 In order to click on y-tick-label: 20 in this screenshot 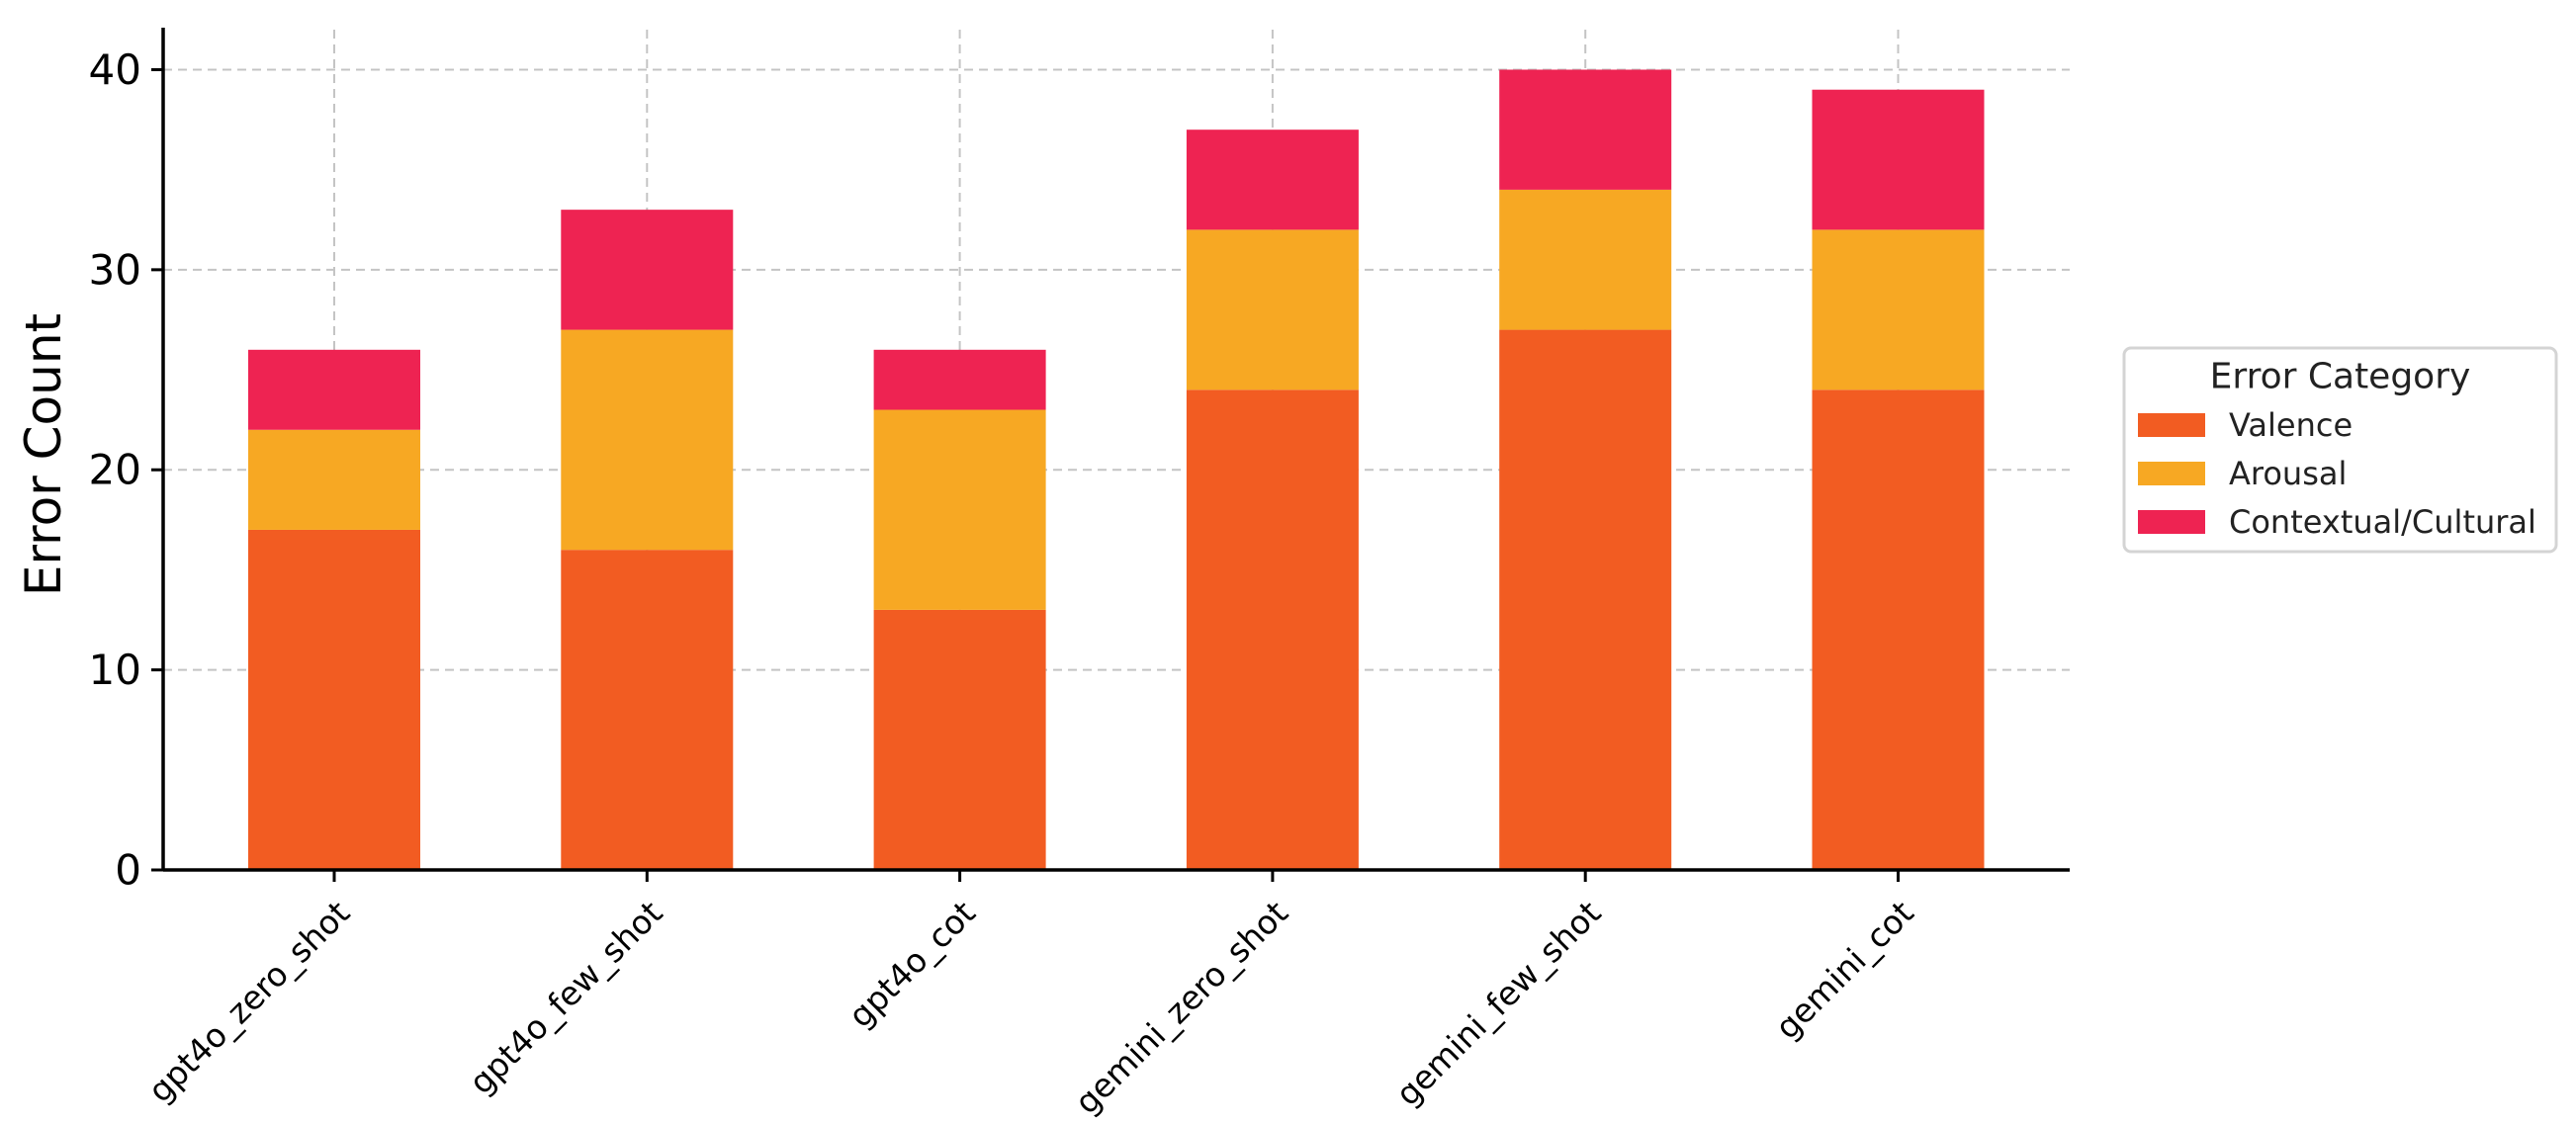, I will do `click(115, 470)`.